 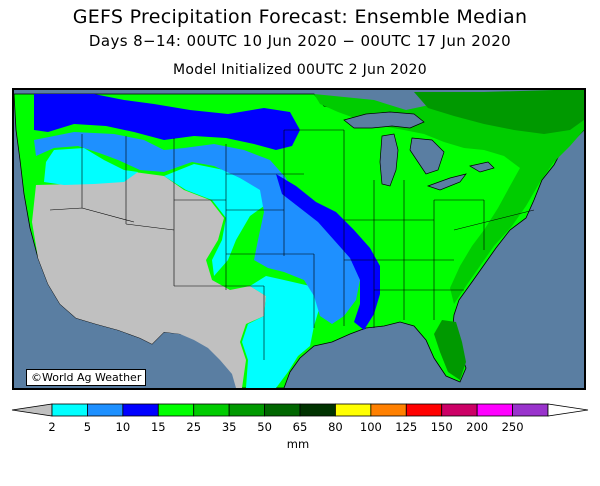 I want to click on lake-erie, so click(x=446, y=182).